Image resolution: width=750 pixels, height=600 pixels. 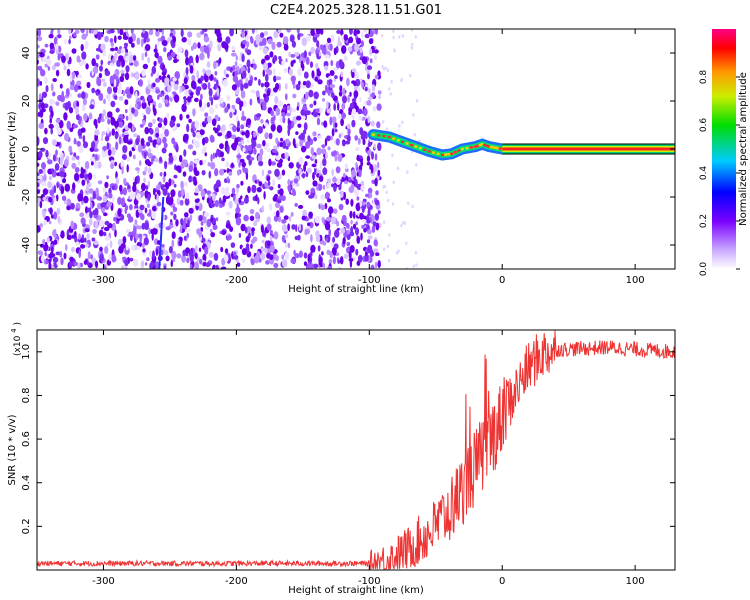 I want to click on y-tick-label: 0.2, so click(x=26, y=526).